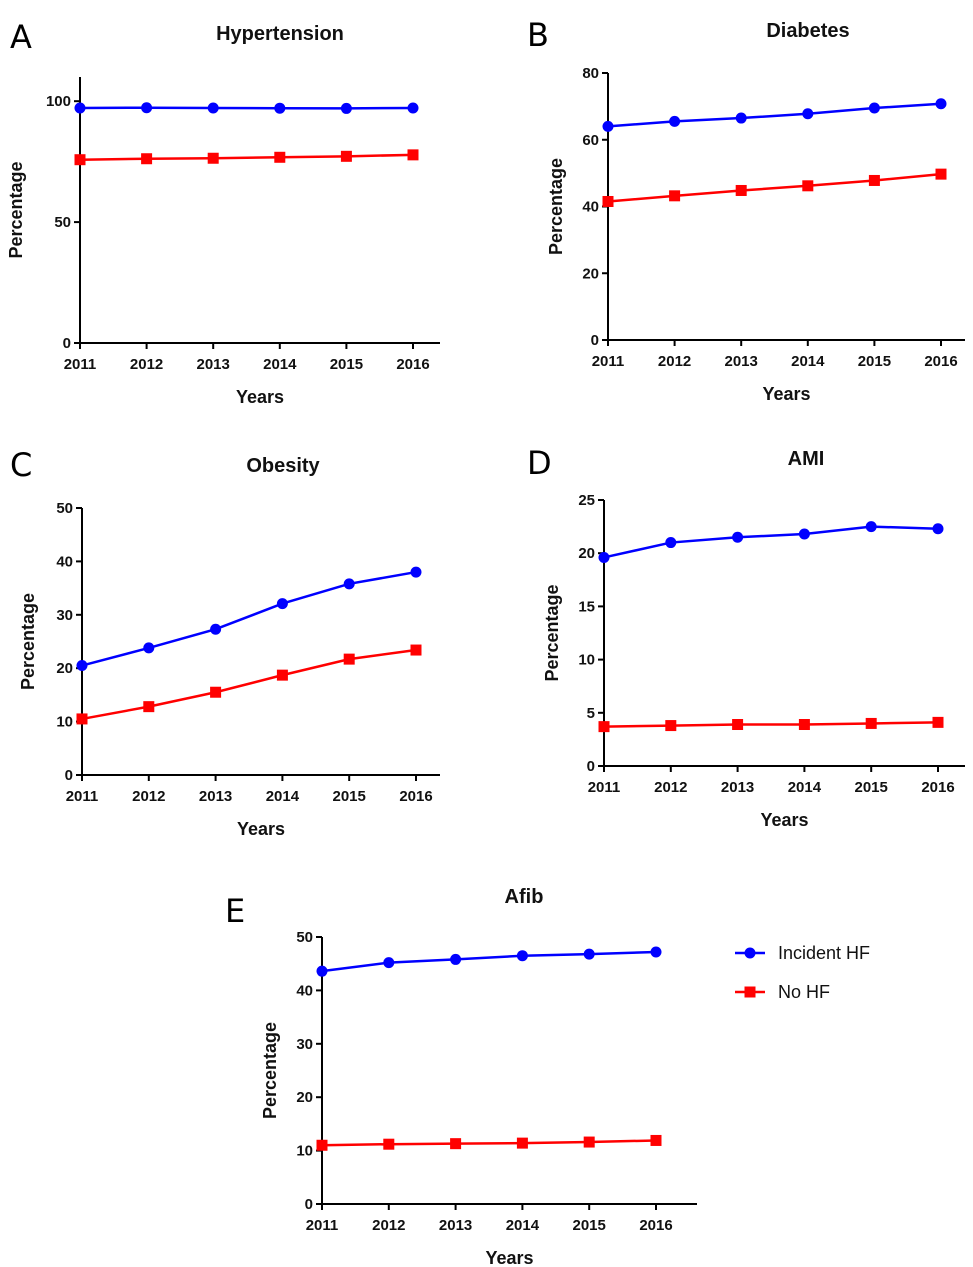 The width and height of the screenshot is (973, 1267). I want to click on y-tick-label: 60, so click(590, 140).